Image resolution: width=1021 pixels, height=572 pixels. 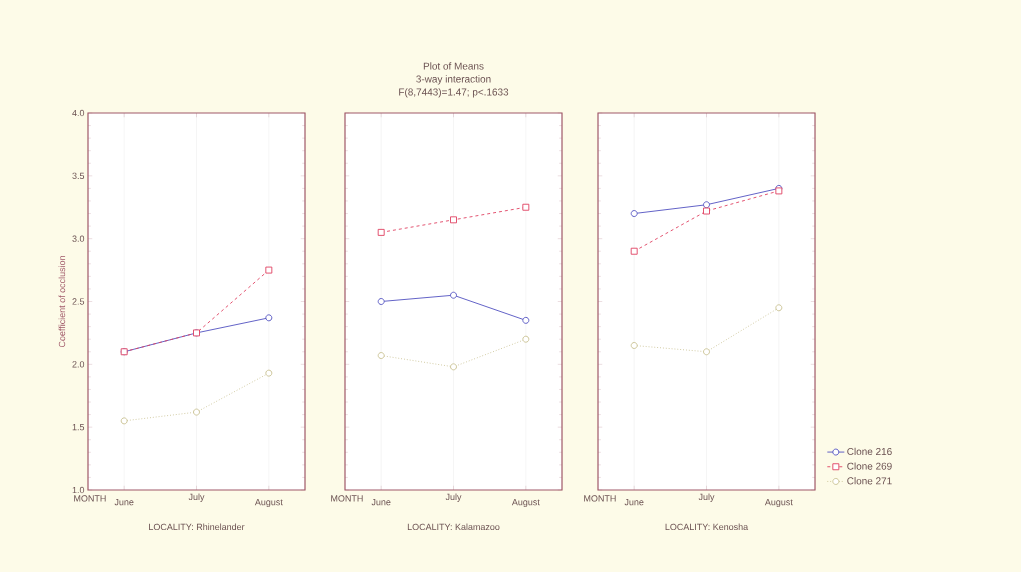 What do you see at coordinates (197, 527) in the screenshot?
I see `x-axis-title: LOCALITY: Rhinelander` at bounding box center [197, 527].